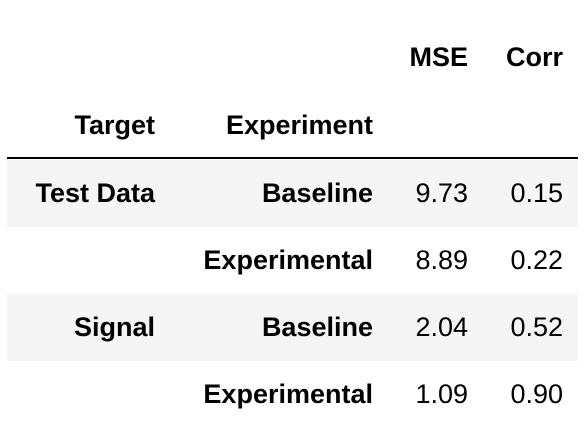 The width and height of the screenshot is (586, 438). Describe the element at coordinates (441, 193) in the screenshot. I see `value-cell: 9.73` at that location.